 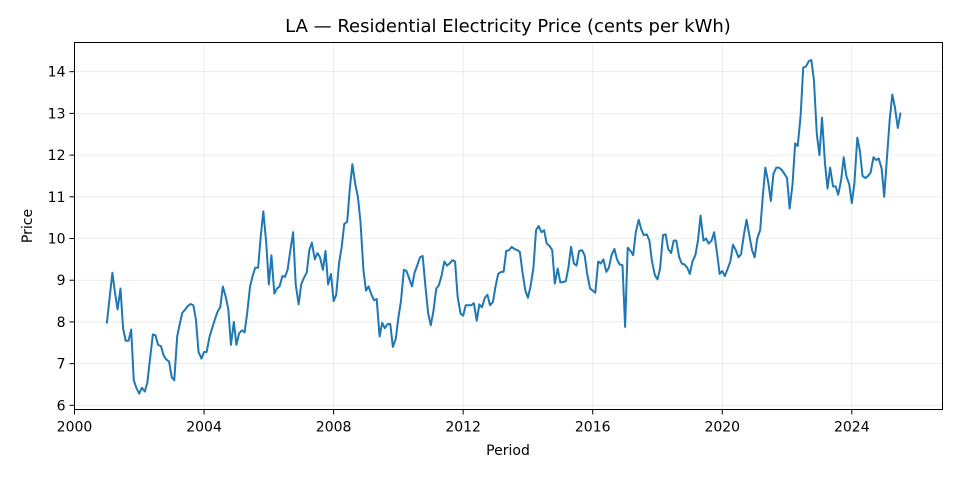 What do you see at coordinates (61, 406) in the screenshot?
I see `y-tick-label: 6` at bounding box center [61, 406].